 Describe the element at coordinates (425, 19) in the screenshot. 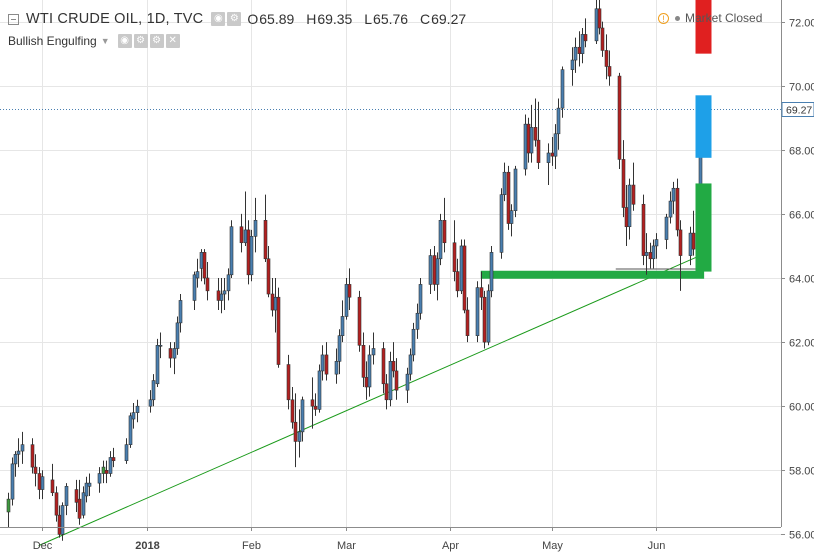

I see `close-label: C` at that location.